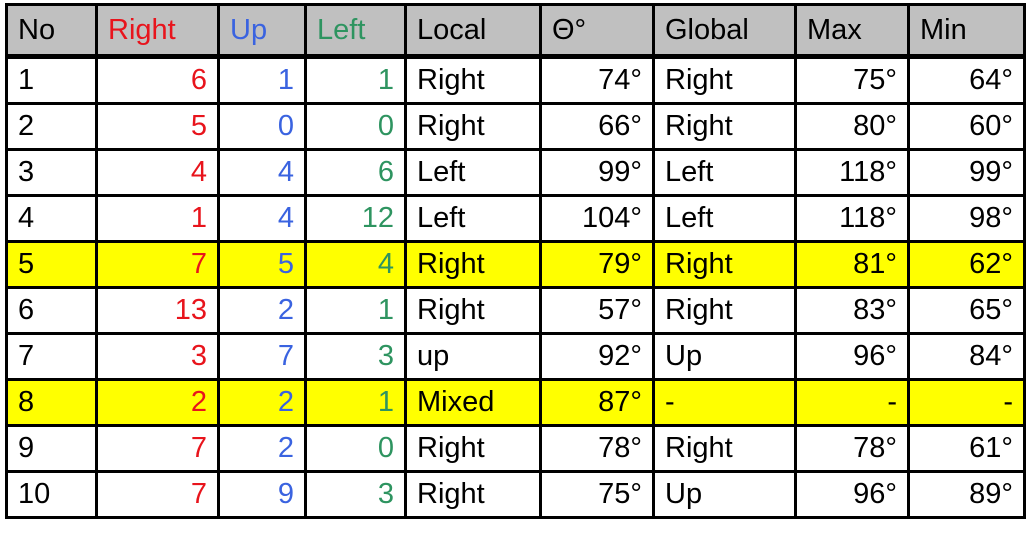 This screenshot has height=546, width=1028. Describe the element at coordinates (157, 80) in the screenshot. I see `cell-right: 6` at that location.